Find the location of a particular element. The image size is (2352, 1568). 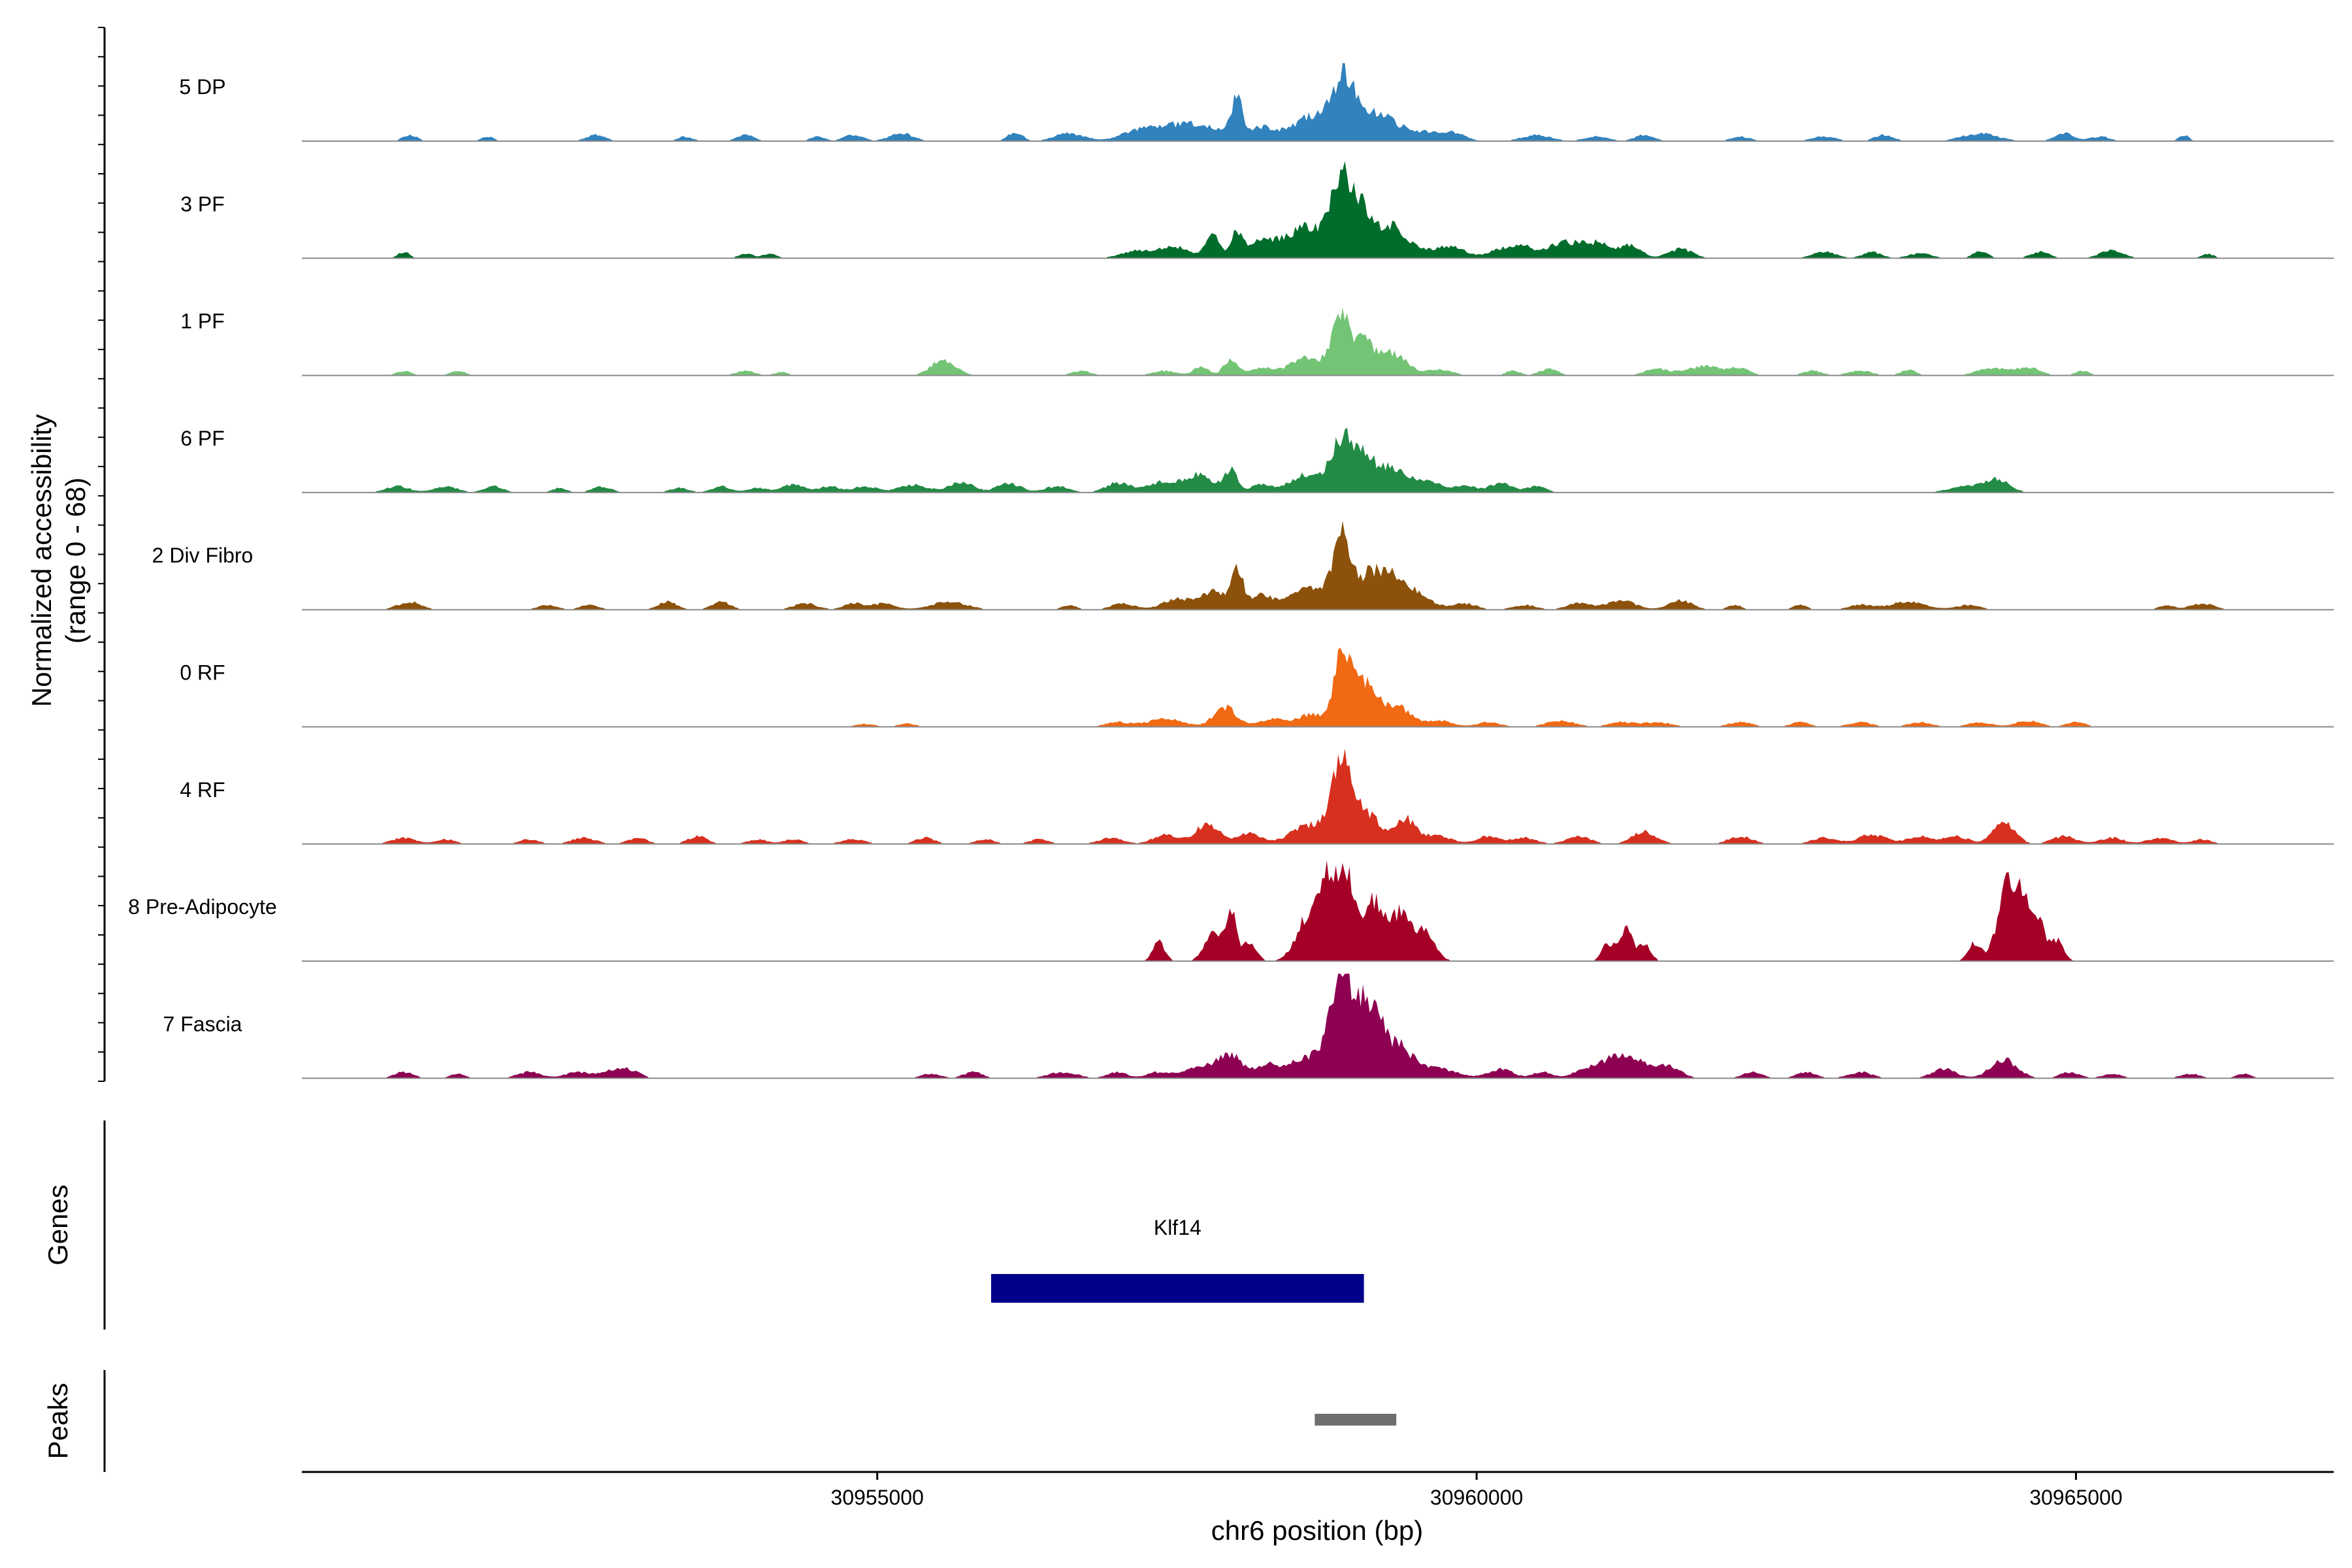

coverage-area-4-rf is located at coordinates (1318, 796).